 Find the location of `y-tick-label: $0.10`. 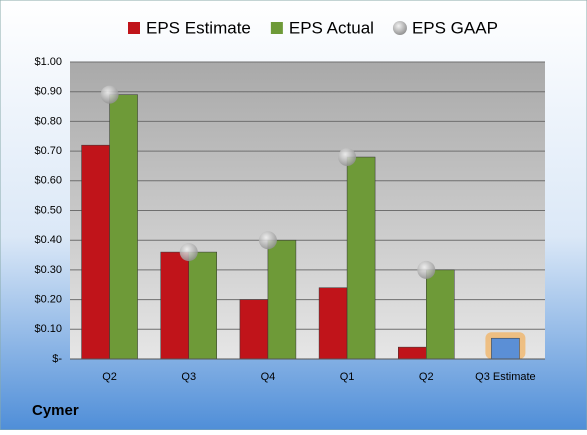

y-tick-label: $0.10 is located at coordinates (48, 329).